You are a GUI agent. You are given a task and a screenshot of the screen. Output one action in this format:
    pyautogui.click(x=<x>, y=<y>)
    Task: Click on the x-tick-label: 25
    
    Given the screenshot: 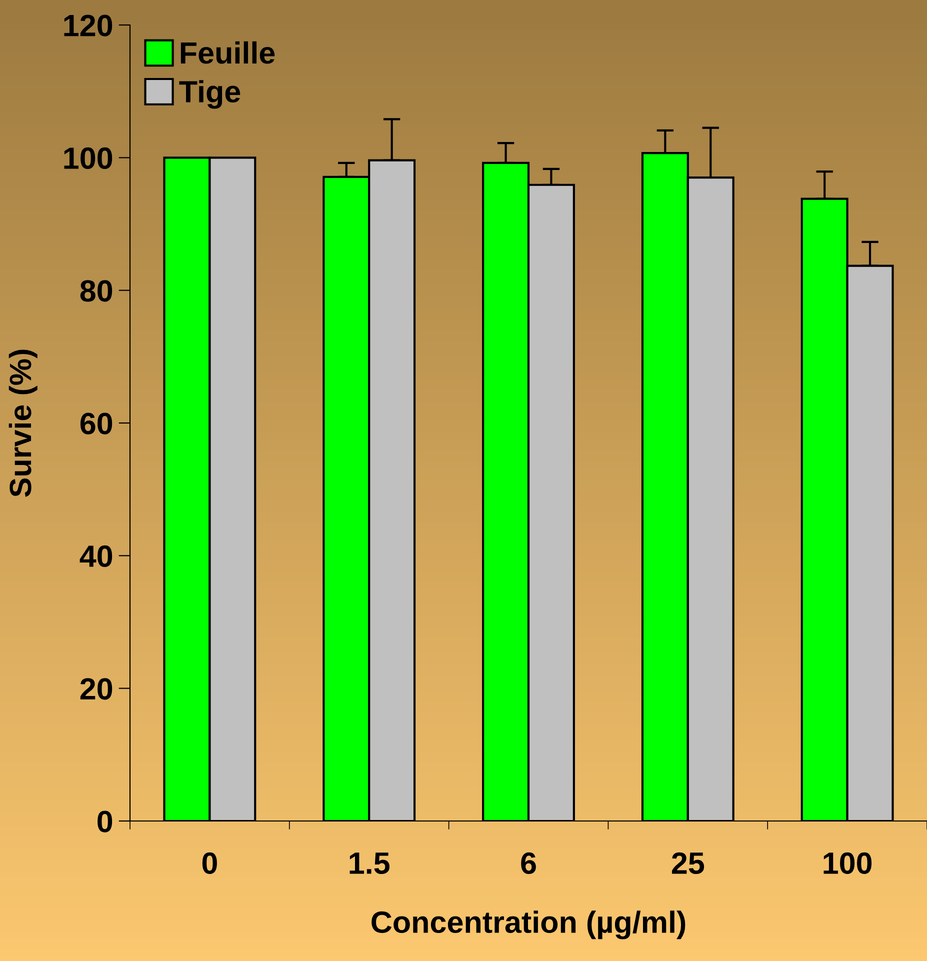 What is the action you would take?
    pyautogui.click(x=688, y=863)
    